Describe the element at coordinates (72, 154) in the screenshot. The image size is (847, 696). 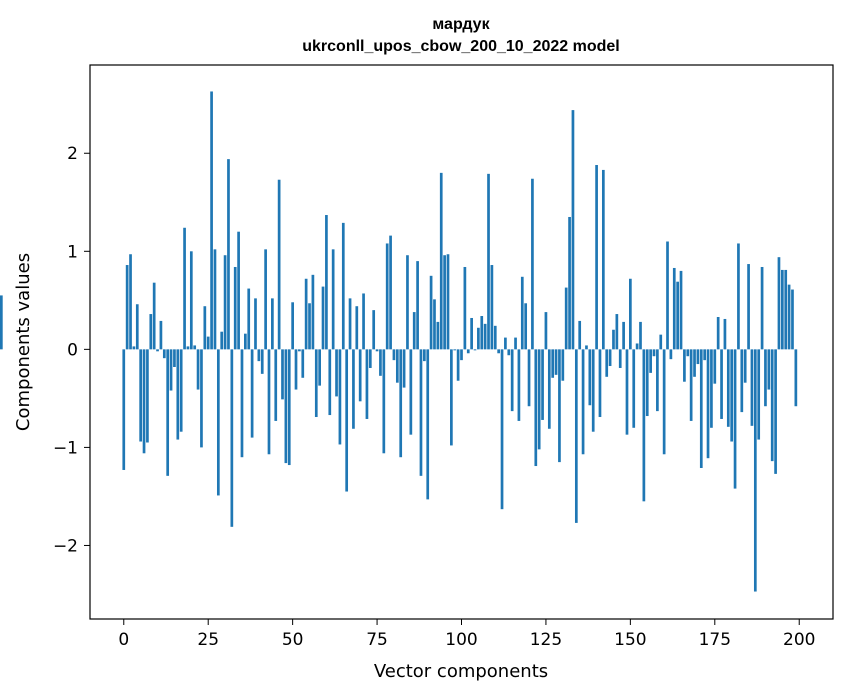
I see `y-tick-label: 2` at that location.